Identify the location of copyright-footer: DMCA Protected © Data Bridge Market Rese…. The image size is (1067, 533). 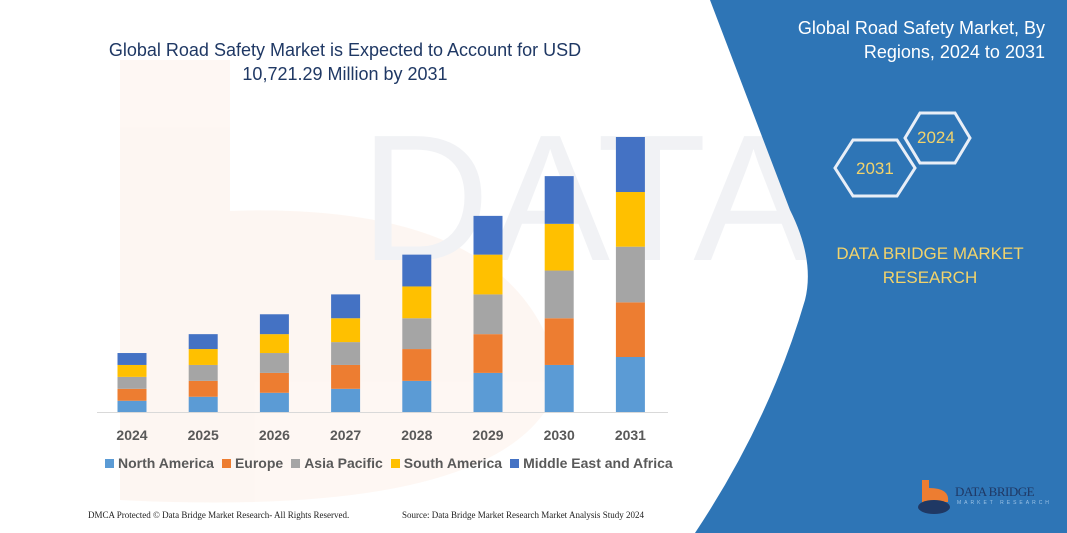
(219, 515).